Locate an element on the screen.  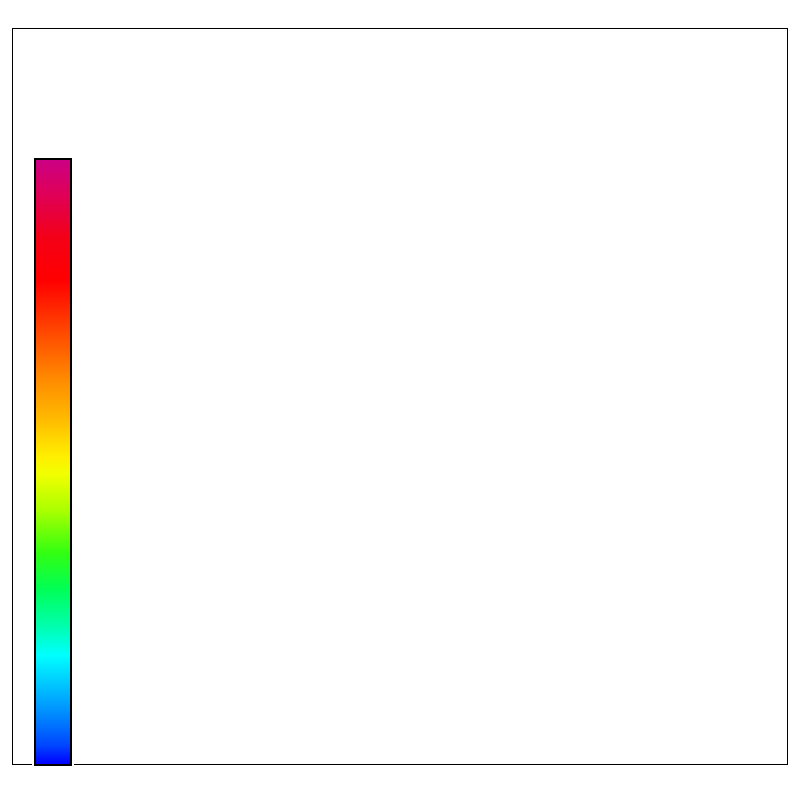
colorbar-gradient is located at coordinates (53, 462).